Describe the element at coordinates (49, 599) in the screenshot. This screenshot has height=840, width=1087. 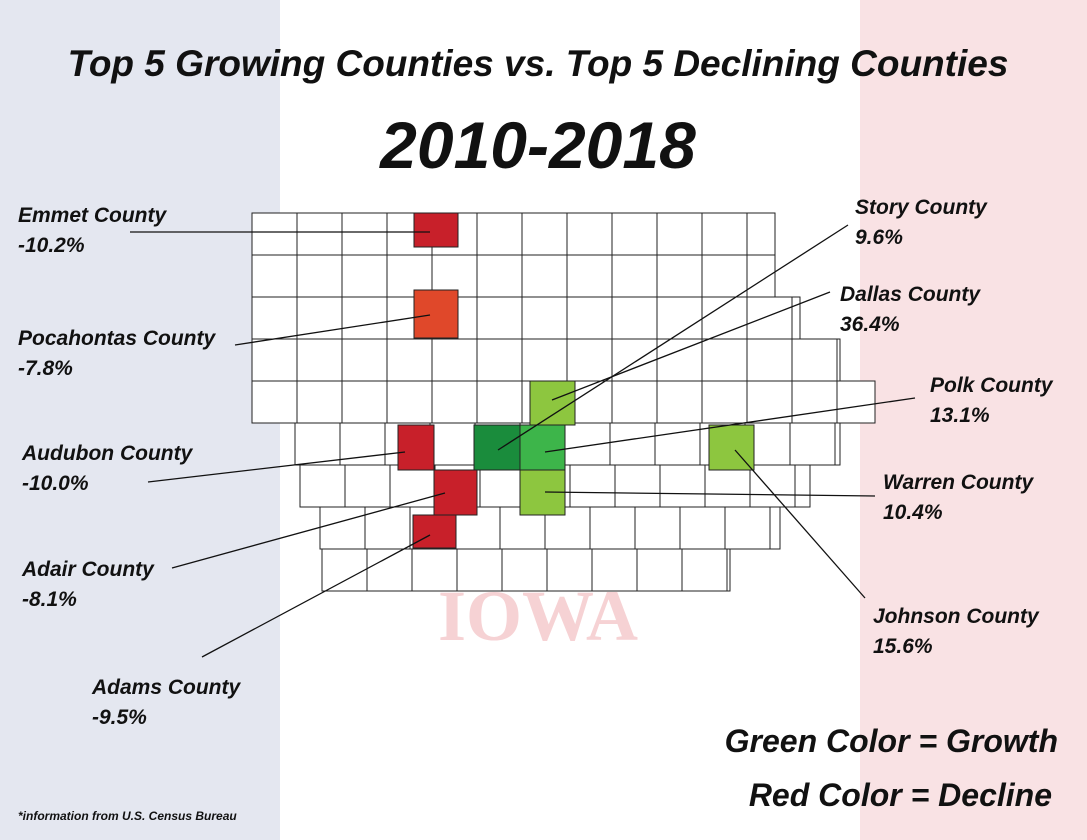
I see `county-change: -8.1%` at that location.